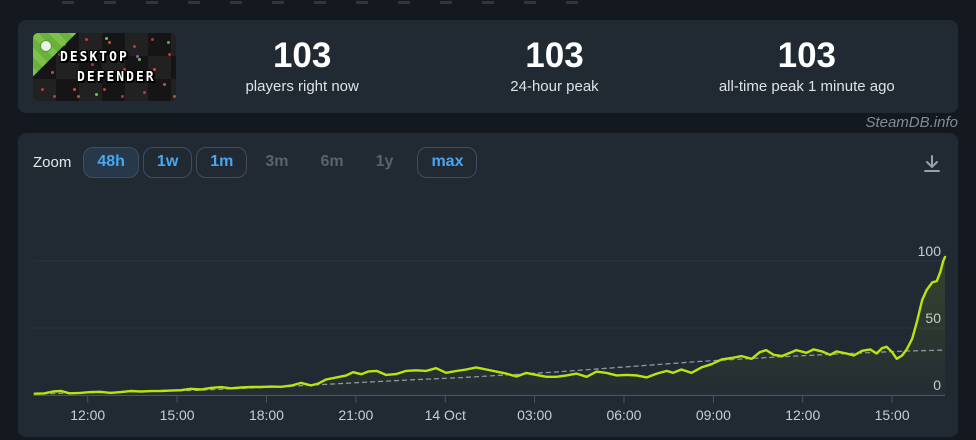 The height and width of the screenshot is (440, 976). Describe the element at coordinates (802, 415) in the screenshot. I see `x-axis-label-8: 12:00` at that location.